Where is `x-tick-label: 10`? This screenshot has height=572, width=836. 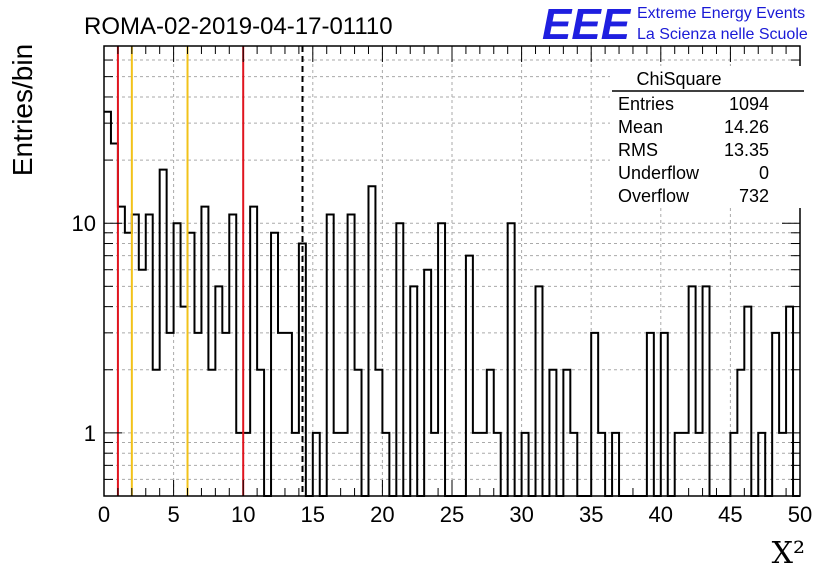
x-tick-label: 10 is located at coordinates (243, 514).